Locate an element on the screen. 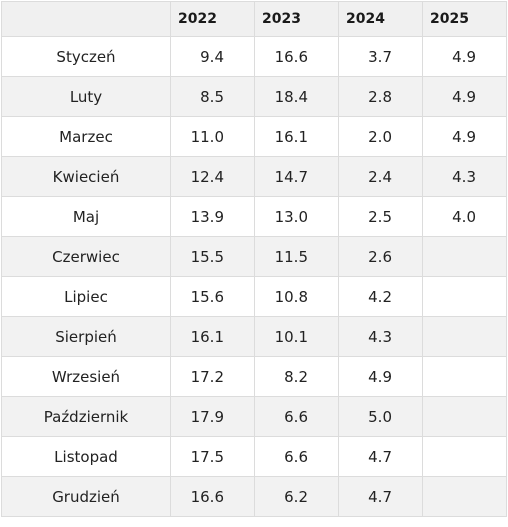 This screenshot has height=527, width=508. table-row: Kwiecień 12.4 14.7 2.4 4.3 is located at coordinates (254, 176).